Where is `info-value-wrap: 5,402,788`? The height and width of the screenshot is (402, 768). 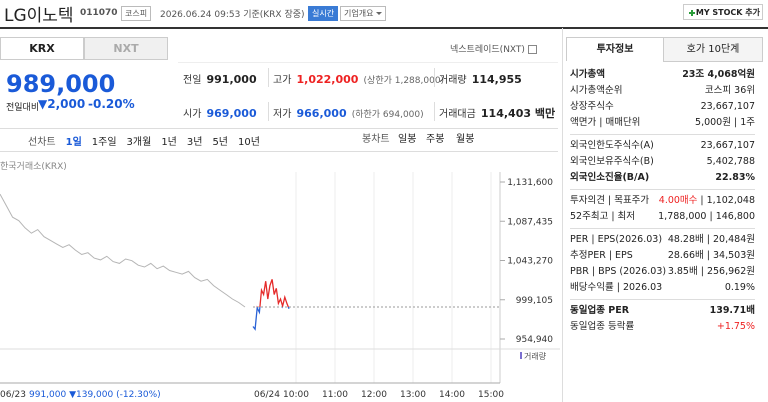 info-value-wrap: 5,402,788 is located at coordinates (731, 162).